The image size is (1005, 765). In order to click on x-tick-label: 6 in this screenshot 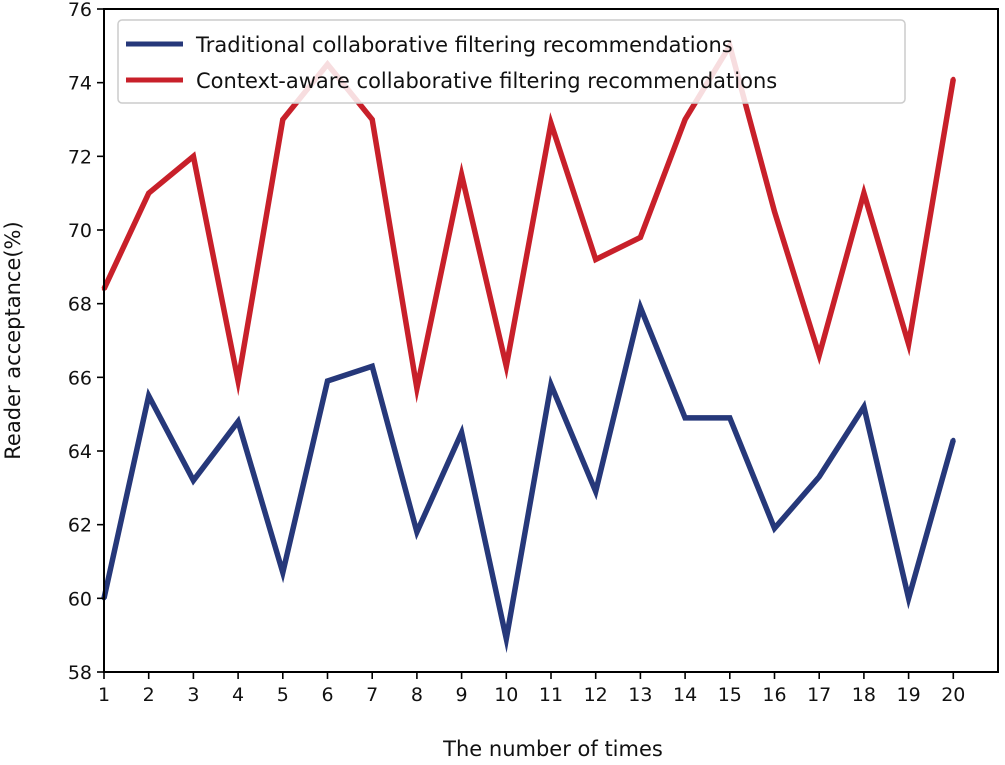, I will do `click(327, 695)`.